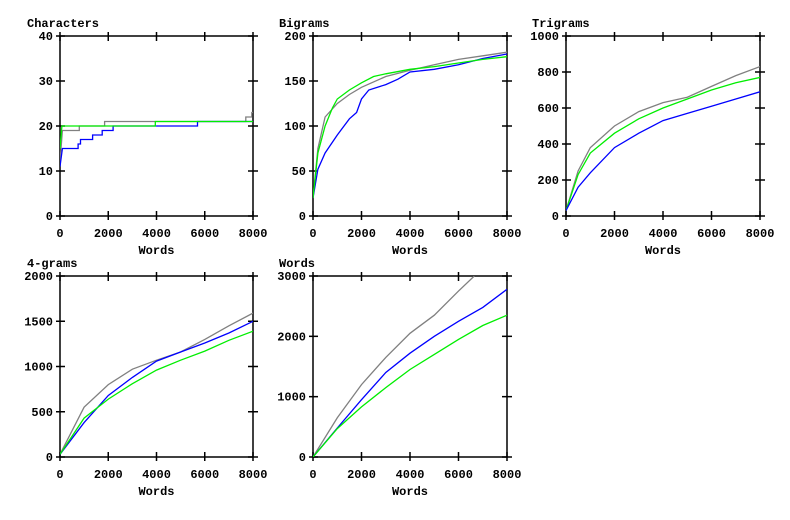  What do you see at coordinates (548, 109) in the screenshot?
I see `y-tick-label: 600` at bounding box center [548, 109].